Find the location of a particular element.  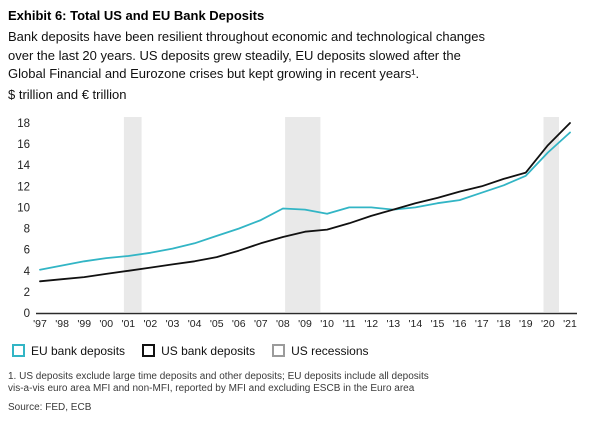

y-tick-label: 12 is located at coordinates (23, 187).